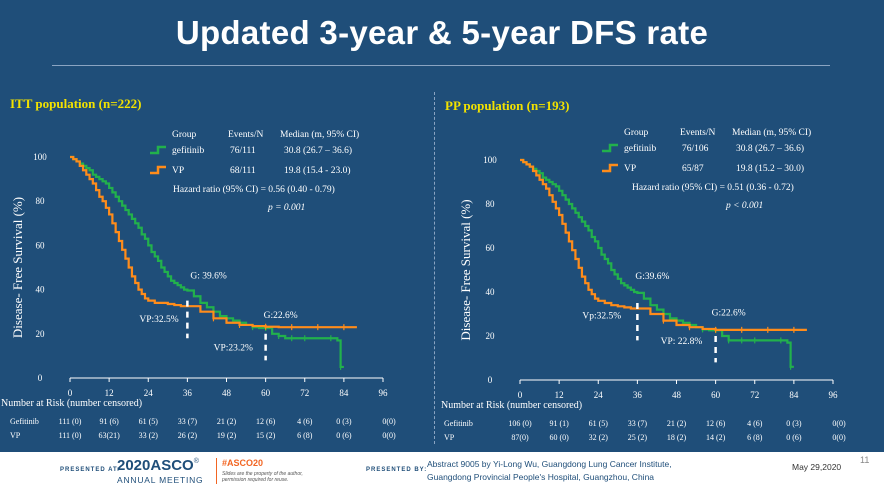 This screenshot has width=884, height=489. What do you see at coordinates (227, 393) in the screenshot?
I see `x-tick-label: 48` at bounding box center [227, 393].